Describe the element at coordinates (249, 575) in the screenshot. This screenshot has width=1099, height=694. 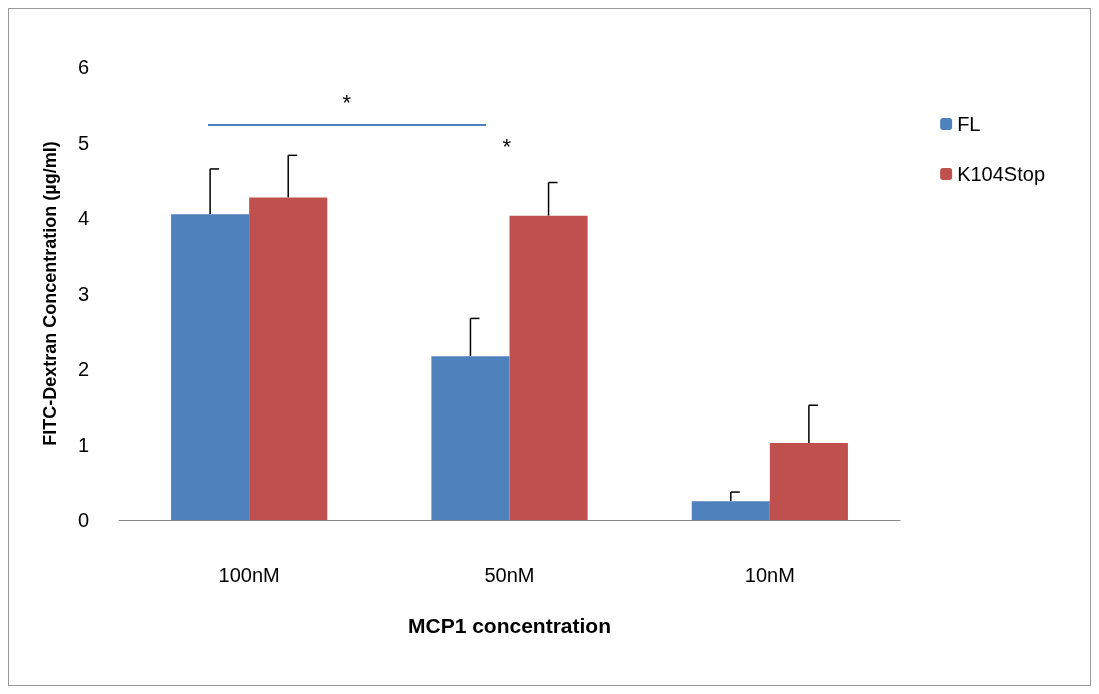
I see `x-tick-label: 100nM` at that location.